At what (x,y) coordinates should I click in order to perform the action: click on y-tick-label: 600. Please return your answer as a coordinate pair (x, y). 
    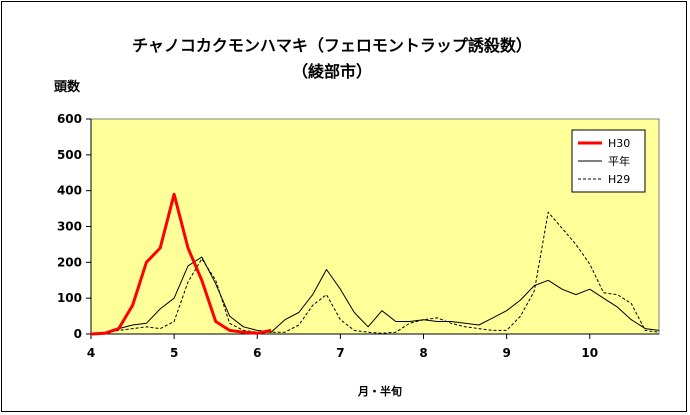
    Looking at the image, I should click on (69, 119).